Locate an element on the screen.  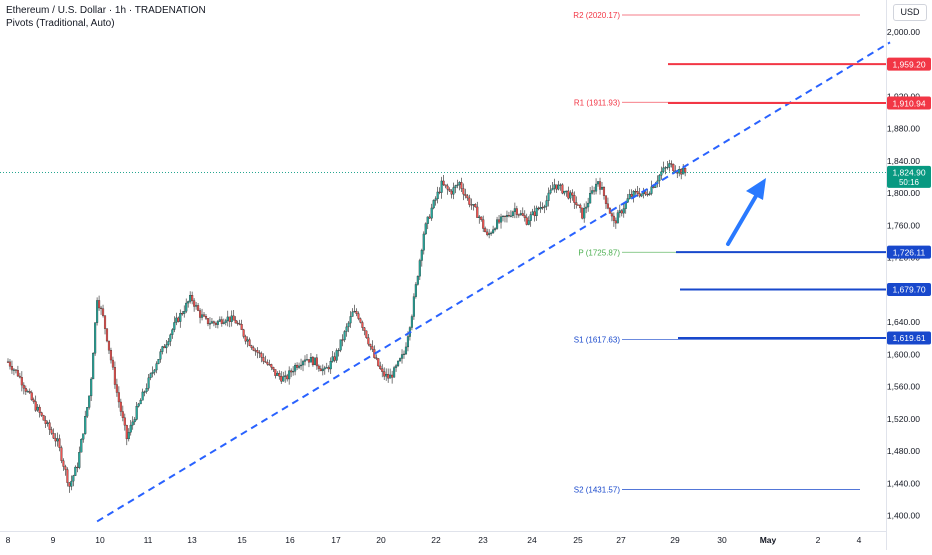
y-tick-label: 1,400.00 is located at coordinates (903, 516).